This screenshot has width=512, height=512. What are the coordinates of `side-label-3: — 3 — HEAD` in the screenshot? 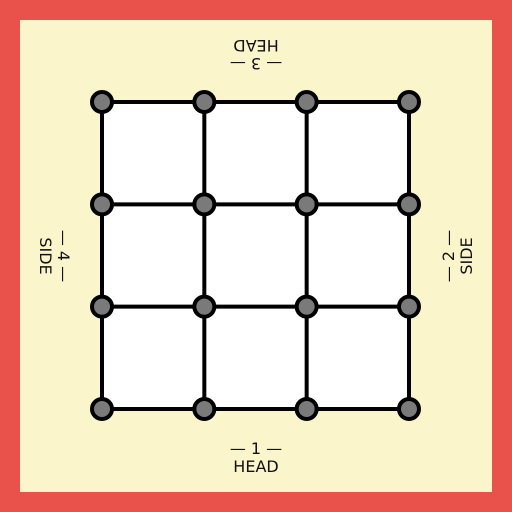 It's located at (256, 54).